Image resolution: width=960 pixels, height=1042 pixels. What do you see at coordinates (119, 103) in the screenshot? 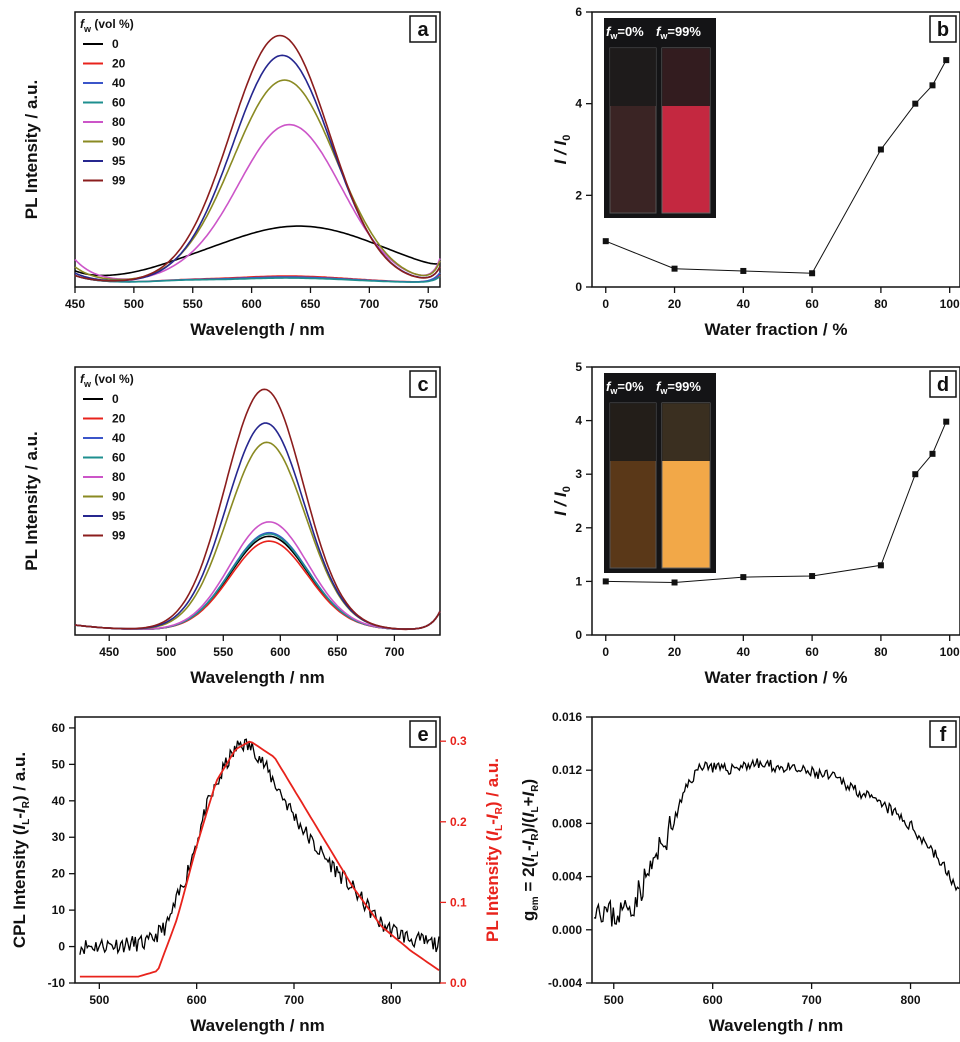
I see `panel-a-legend-label-60: 60` at bounding box center [119, 103].